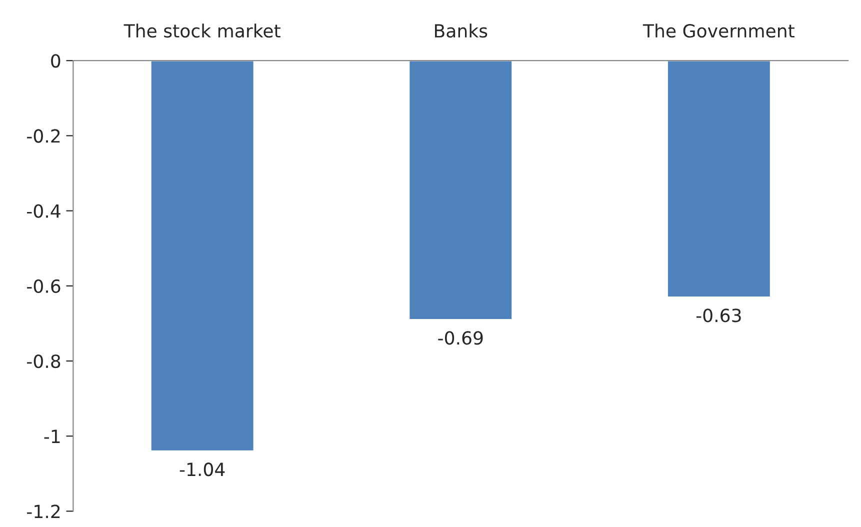  Describe the element at coordinates (202, 31) in the screenshot. I see `x-tick-label: The stock market` at that location.